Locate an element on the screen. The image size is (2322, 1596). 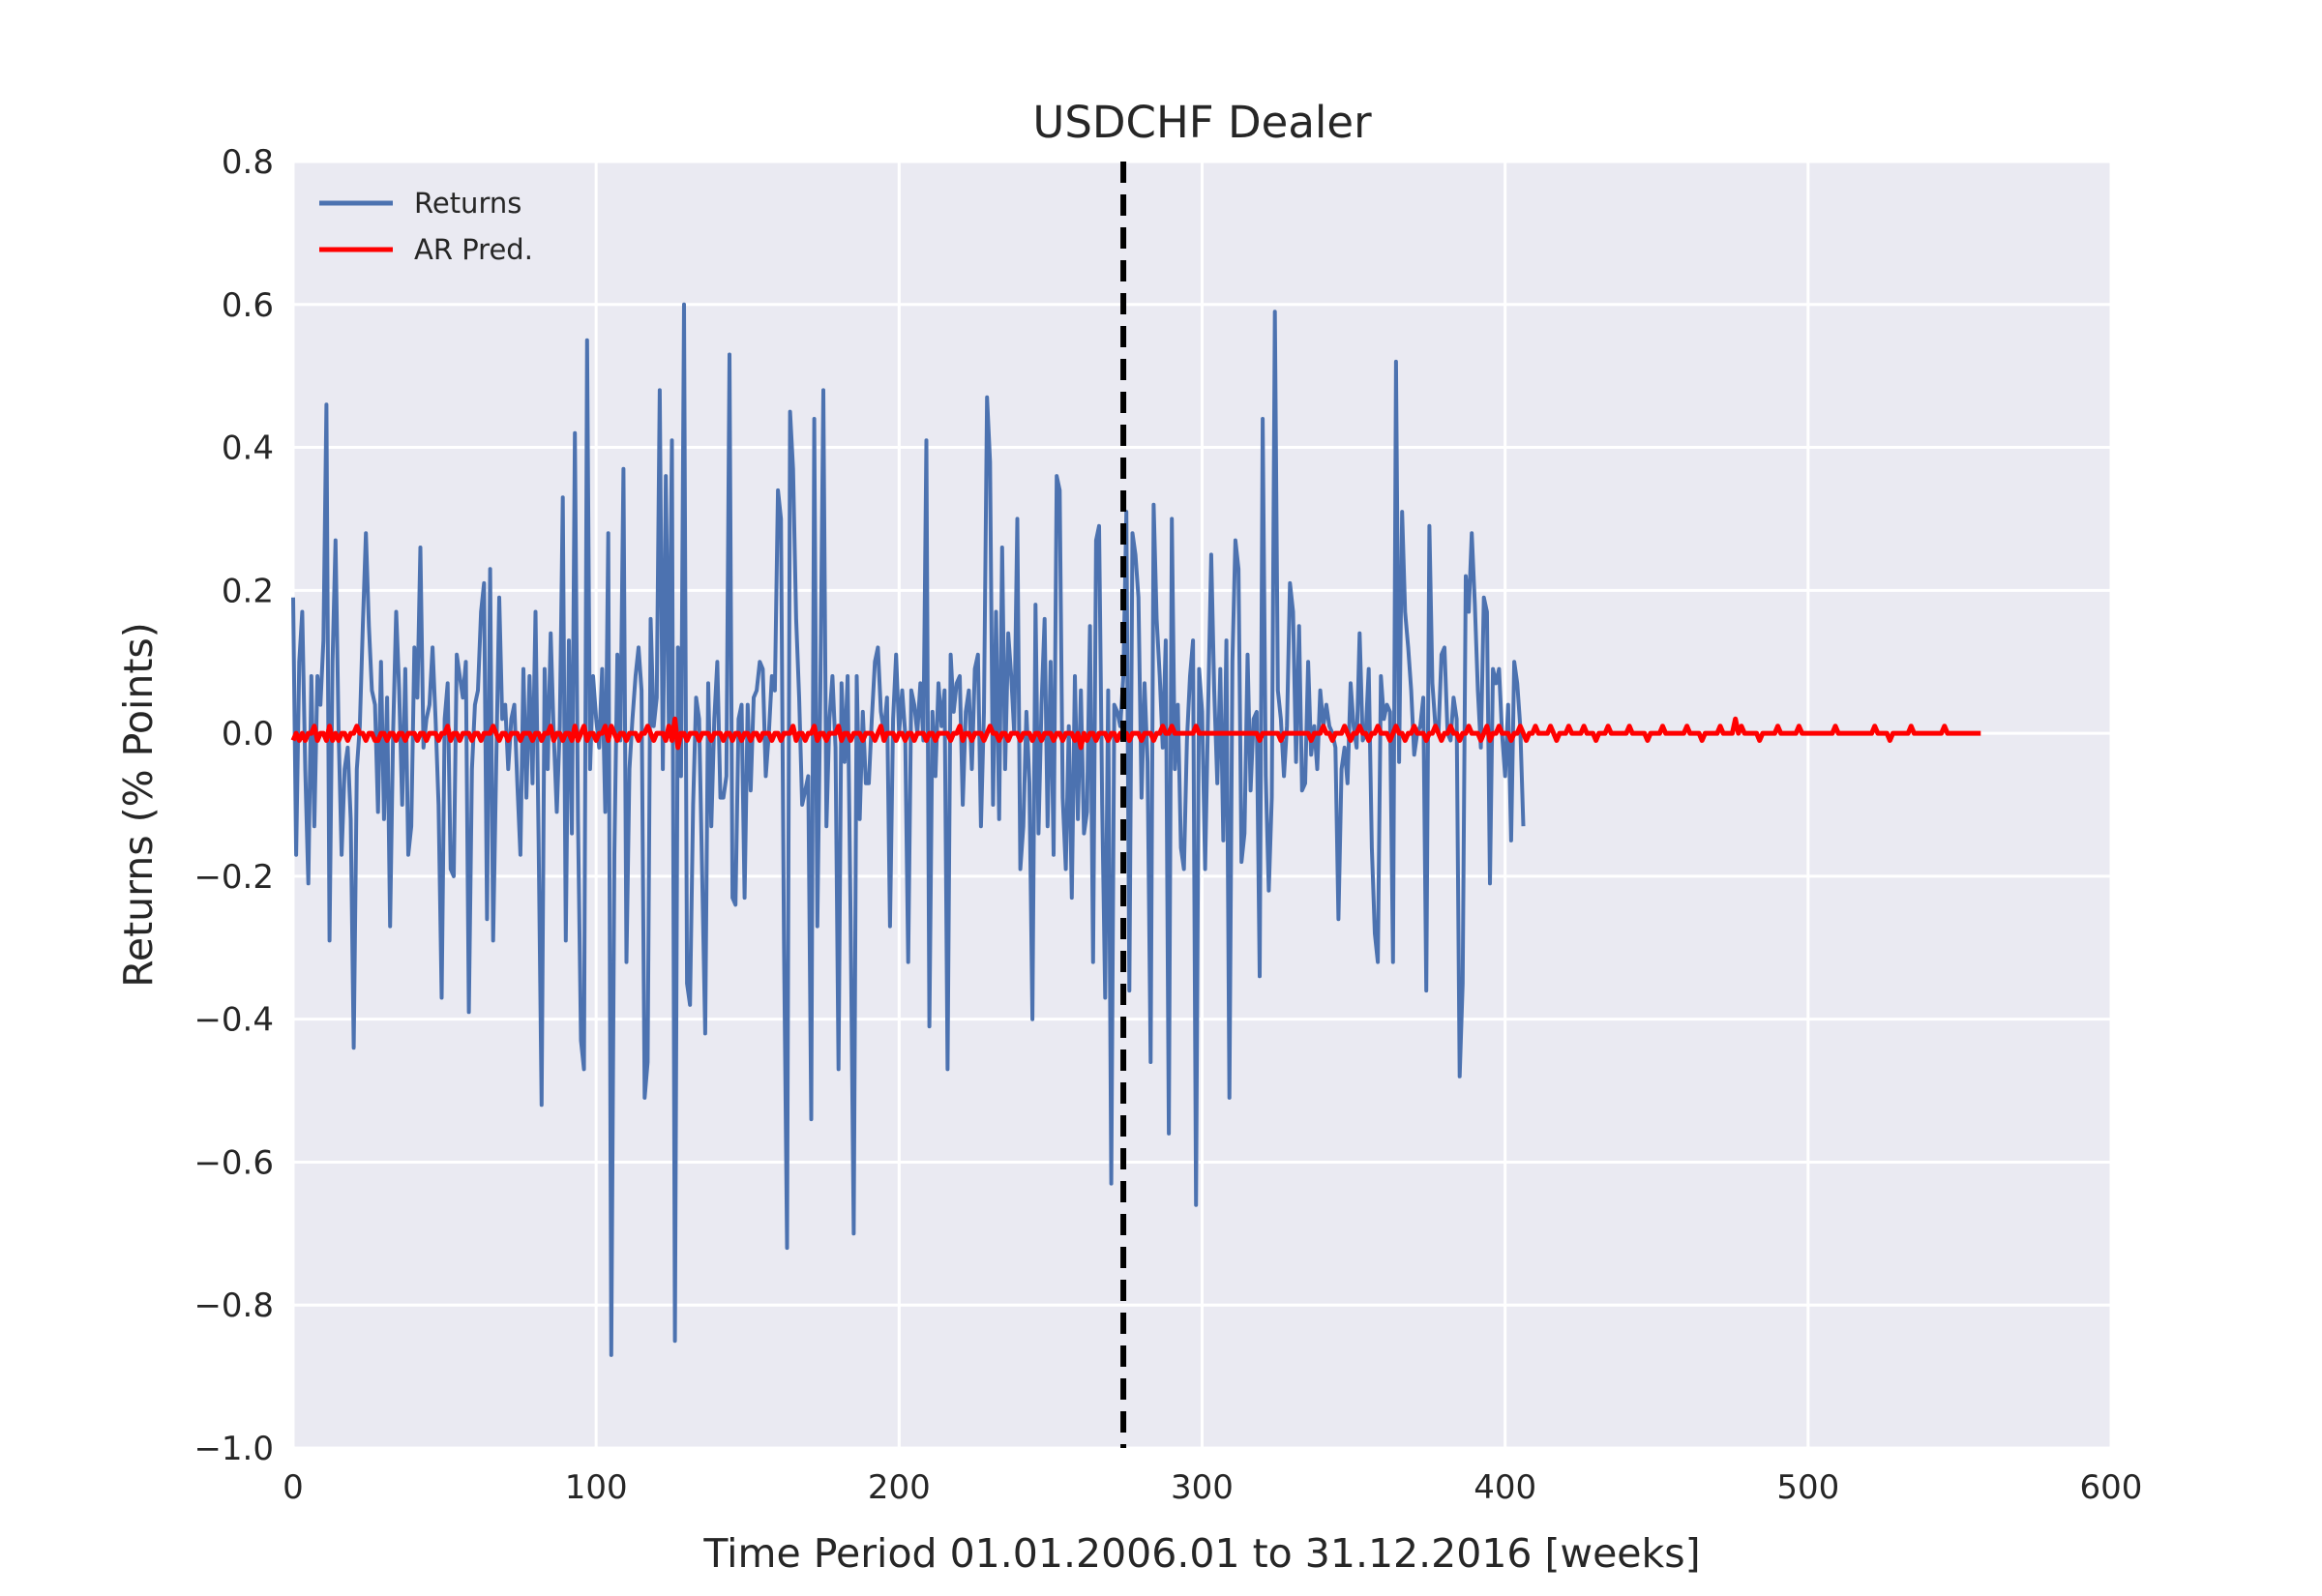
y-tick-label-4: −0.2 is located at coordinates (234, 877).